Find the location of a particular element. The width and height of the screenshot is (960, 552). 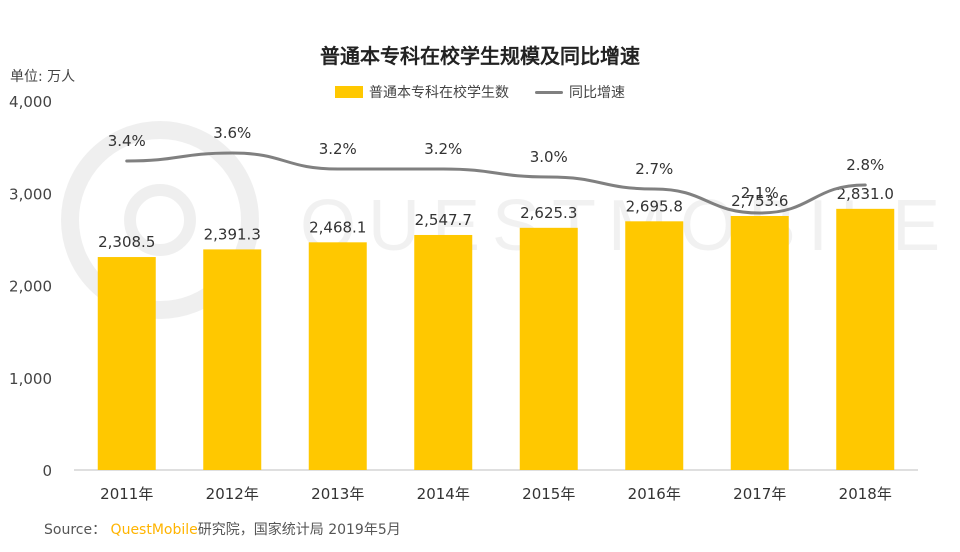

bar-value-label: 2,468.1 is located at coordinates (337, 227).